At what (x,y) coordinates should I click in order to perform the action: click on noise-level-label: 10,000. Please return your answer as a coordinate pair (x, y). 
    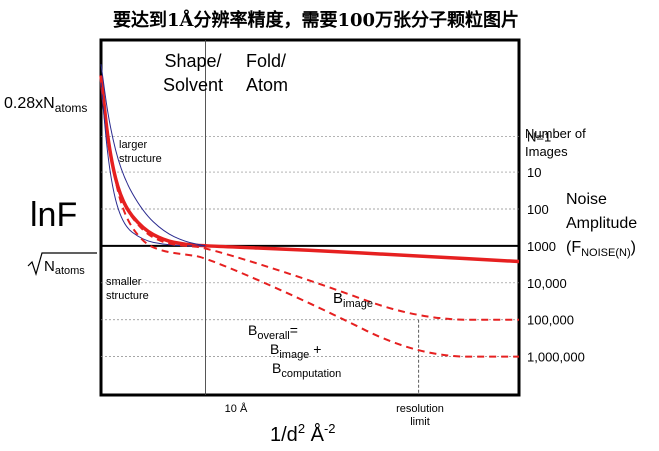
    Looking at the image, I should click on (547, 283).